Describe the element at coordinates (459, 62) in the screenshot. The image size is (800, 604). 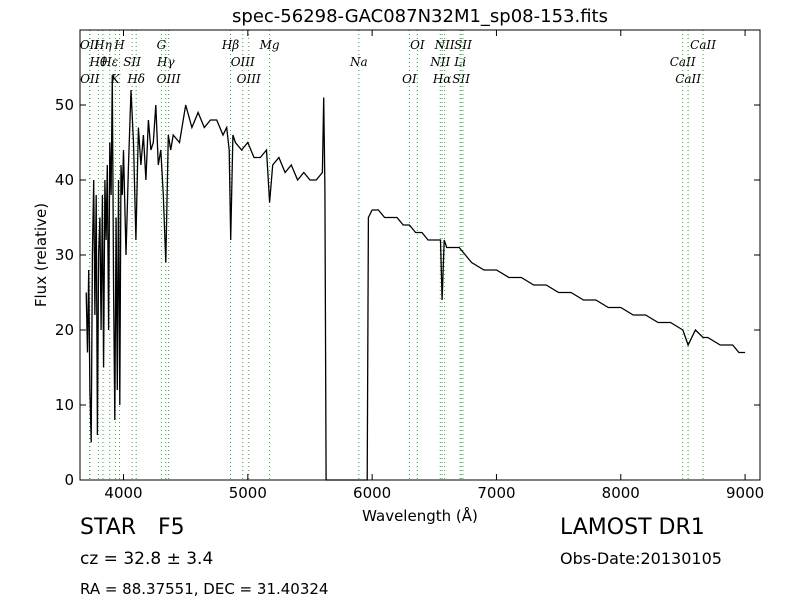
I see `spectral-line-label: Li` at that location.